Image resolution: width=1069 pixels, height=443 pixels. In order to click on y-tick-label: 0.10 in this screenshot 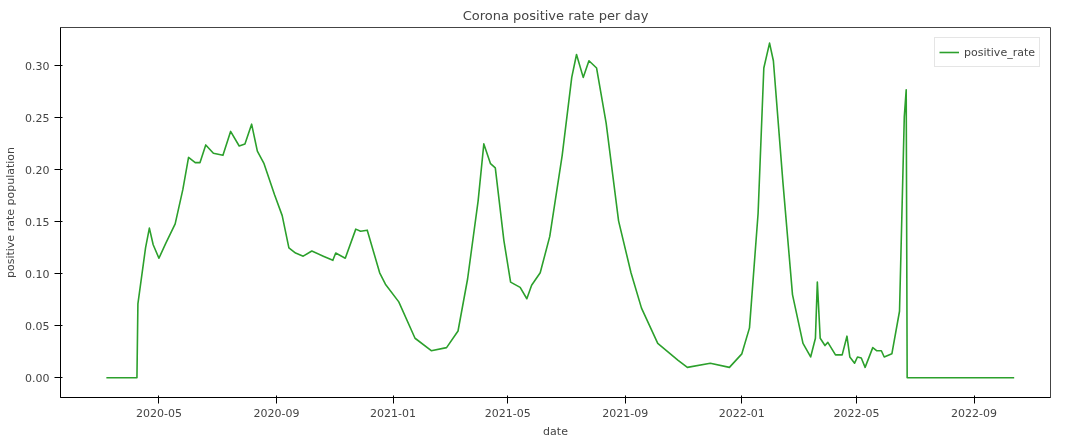, I will do `click(37, 274)`.